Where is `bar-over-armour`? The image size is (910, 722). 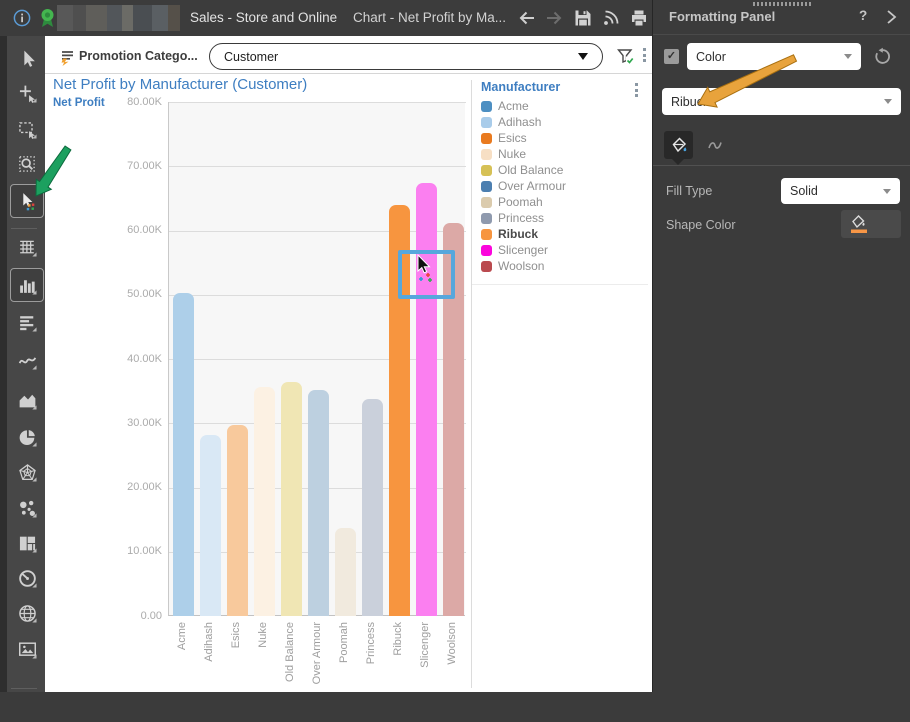 bar-over-armour is located at coordinates (318, 502).